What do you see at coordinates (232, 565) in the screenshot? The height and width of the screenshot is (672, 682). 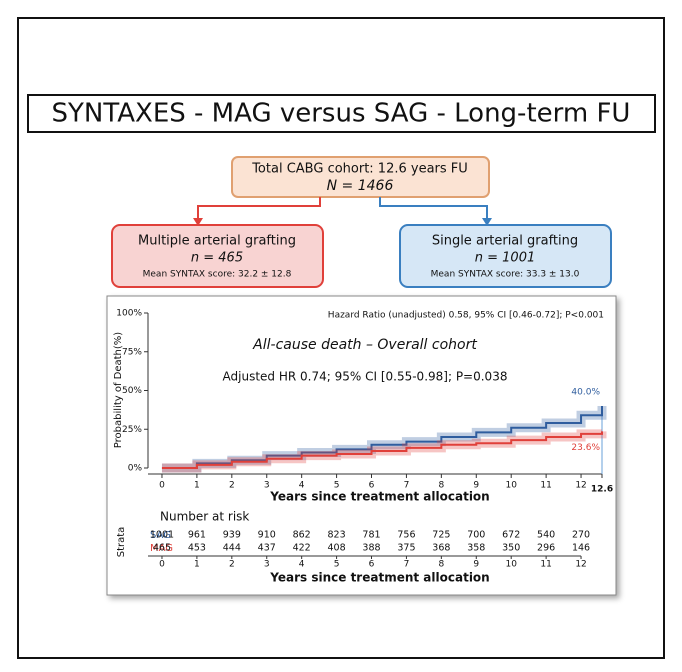 I see `risk-tick-label: 2` at bounding box center [232, 565].